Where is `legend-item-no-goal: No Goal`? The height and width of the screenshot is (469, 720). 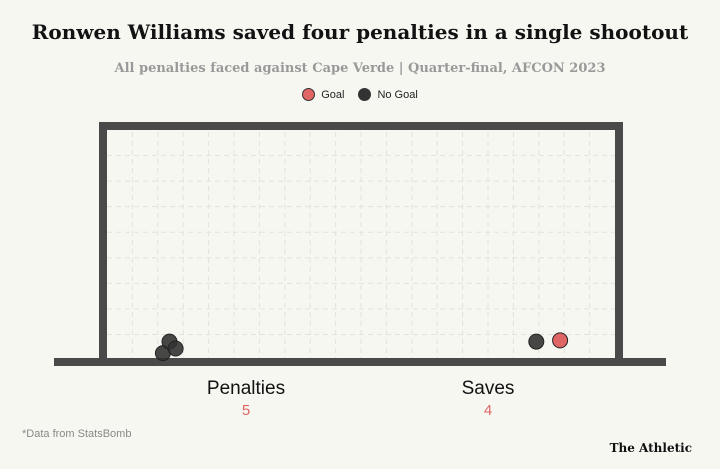 legend-item-no-goal: No Goal is located at coordinates (388, 94).